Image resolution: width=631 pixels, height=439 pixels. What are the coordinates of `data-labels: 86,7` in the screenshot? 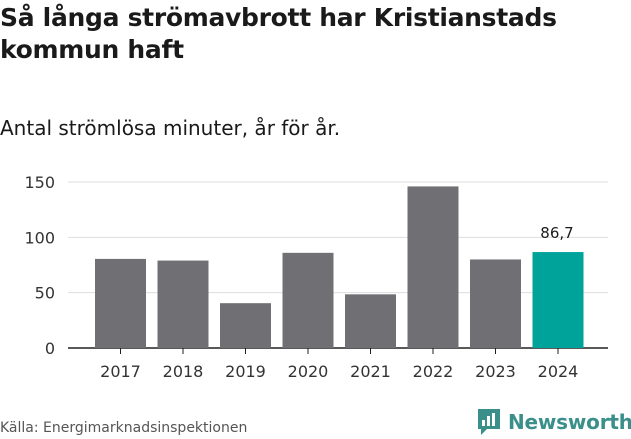 It's located at (556, 233).